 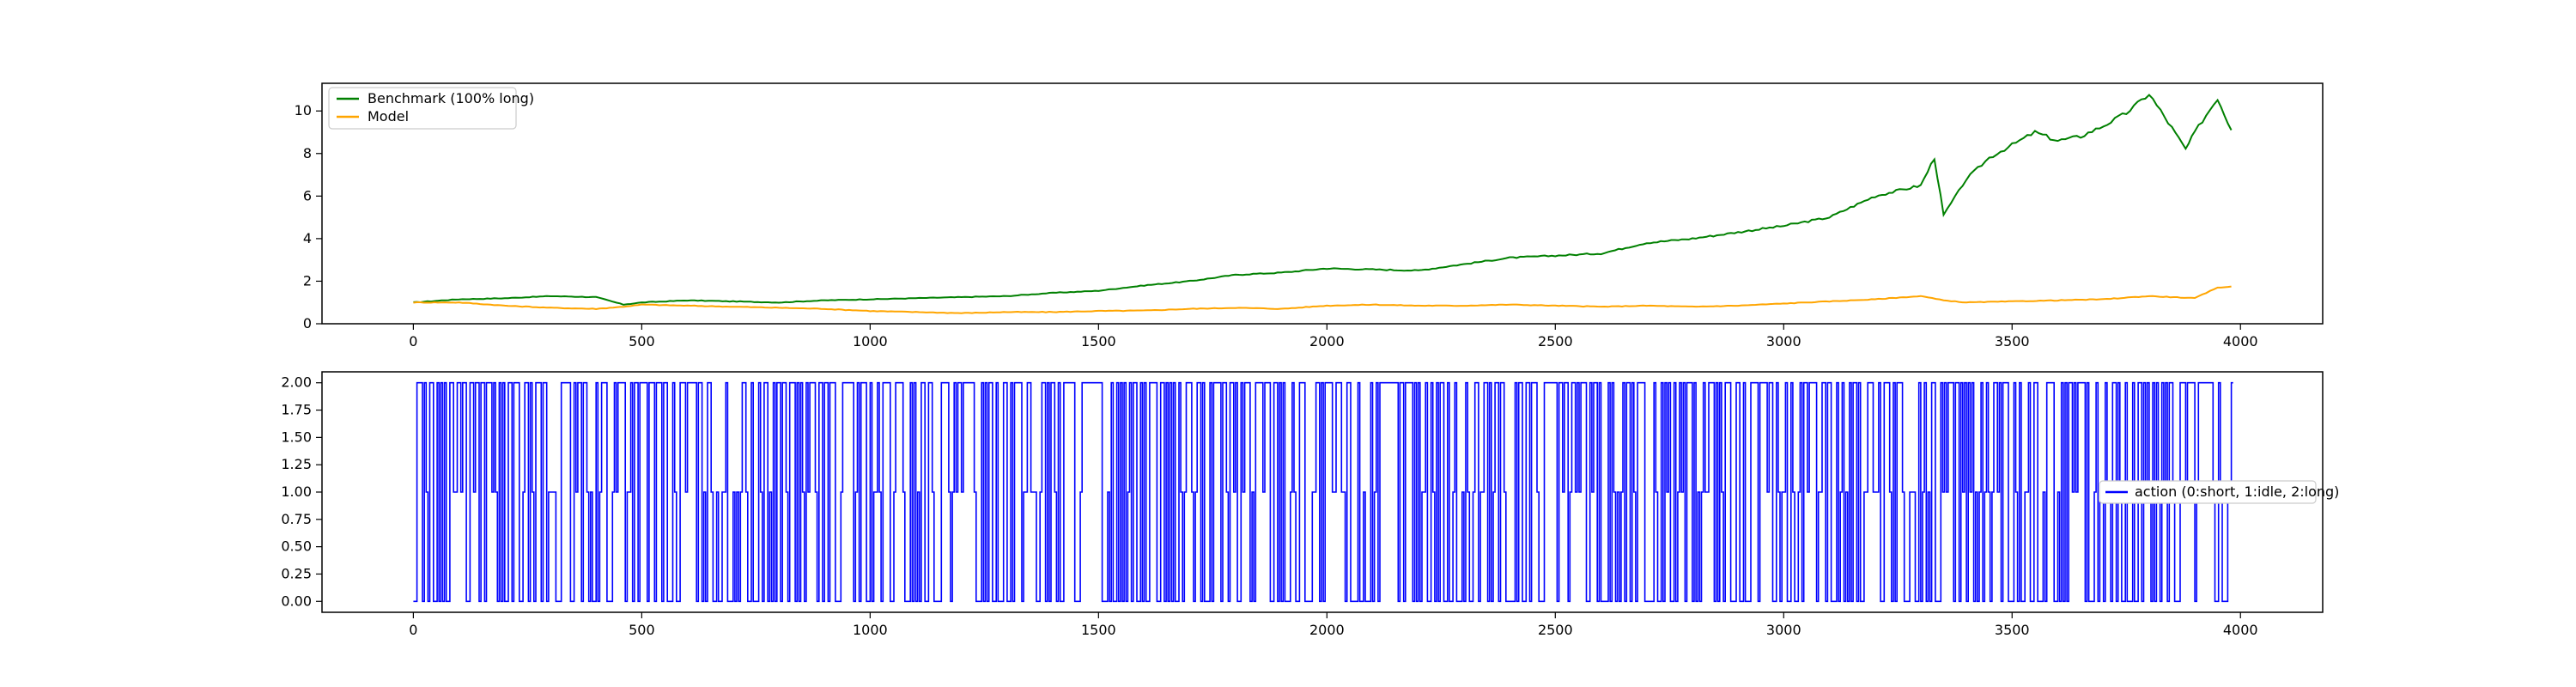 I want to click on y-tick-label: 0, so click(x=307, y=323).